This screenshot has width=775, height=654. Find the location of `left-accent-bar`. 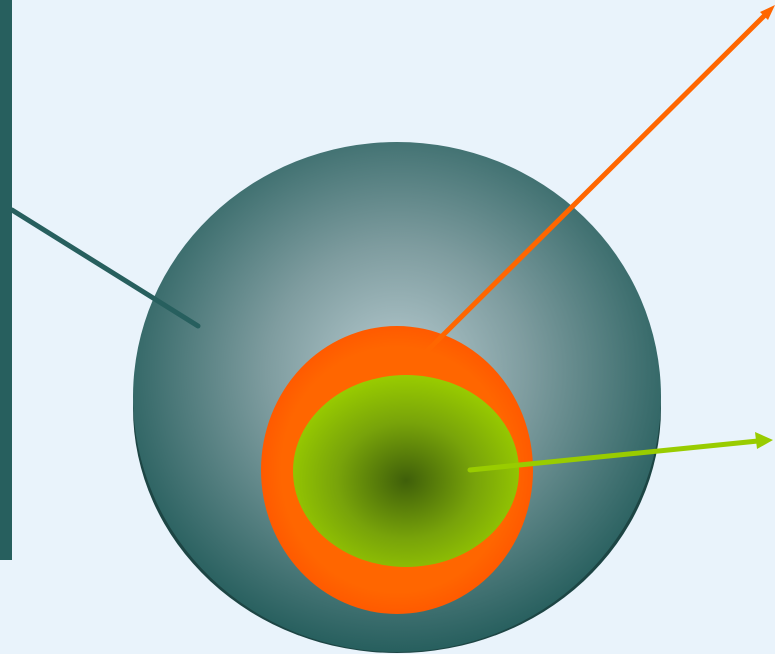

left-accent-bar is located at coordinates (6, 280).